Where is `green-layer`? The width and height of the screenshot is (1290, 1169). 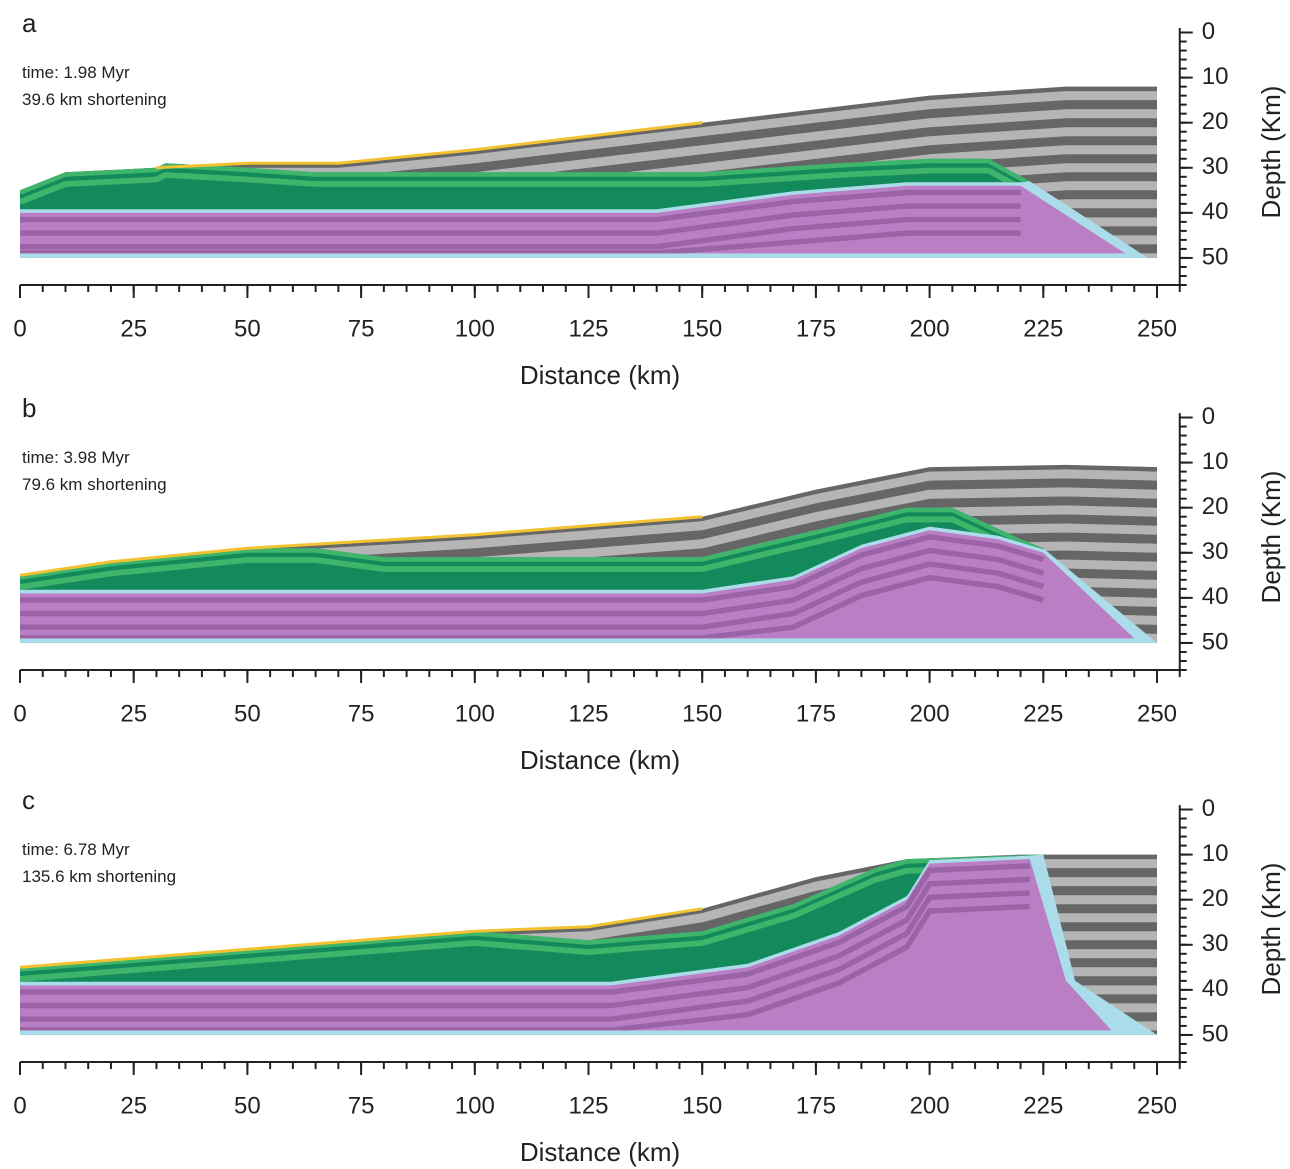 green-layer is located at coordinates (532, 548).